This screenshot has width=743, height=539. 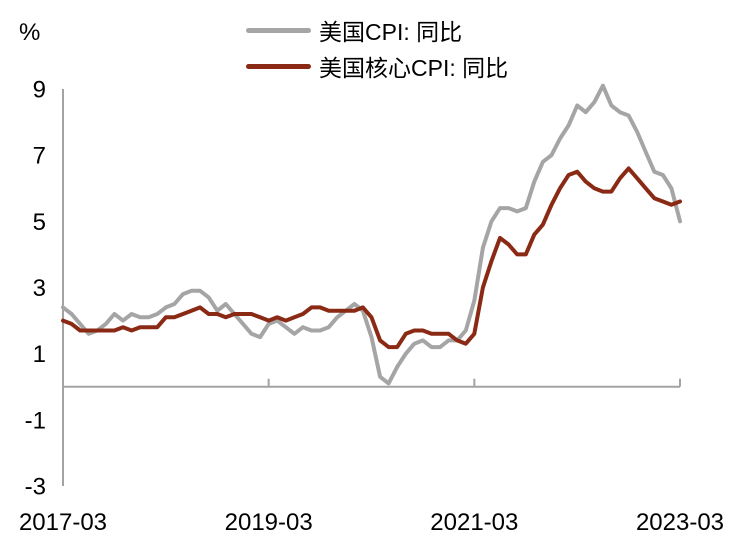 I want to click on y-tick-label--1: -1, so click(x=35, y=420).